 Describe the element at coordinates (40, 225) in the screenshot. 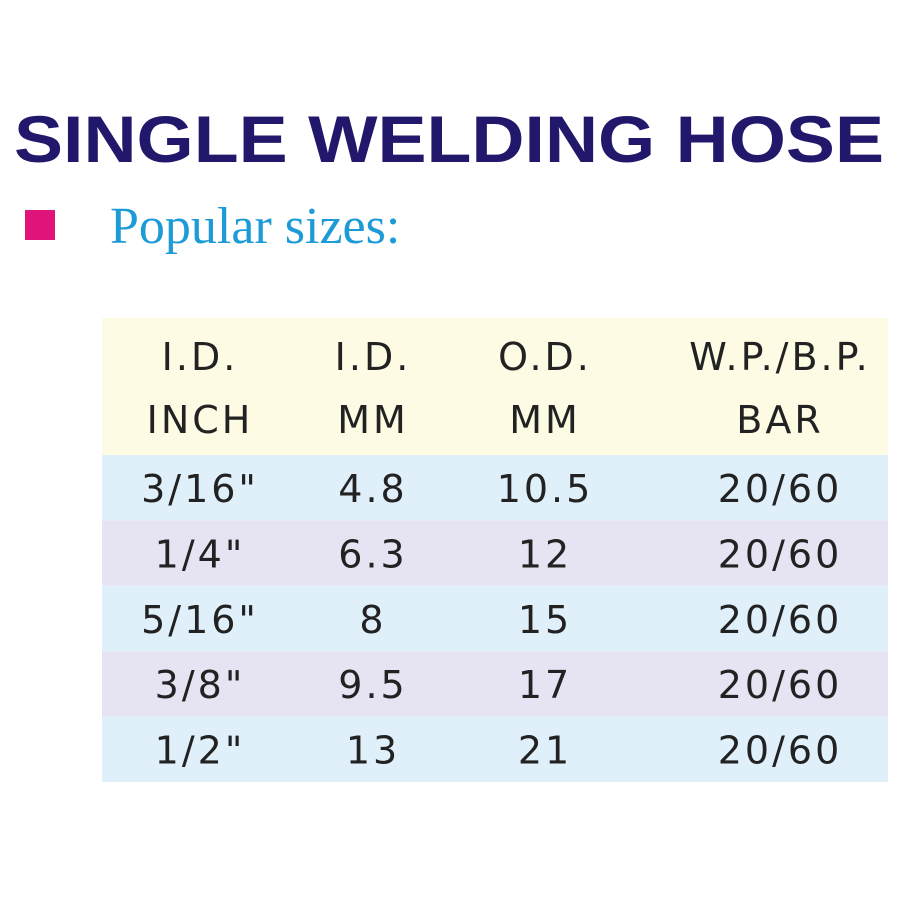

I see `bullet` at that location.